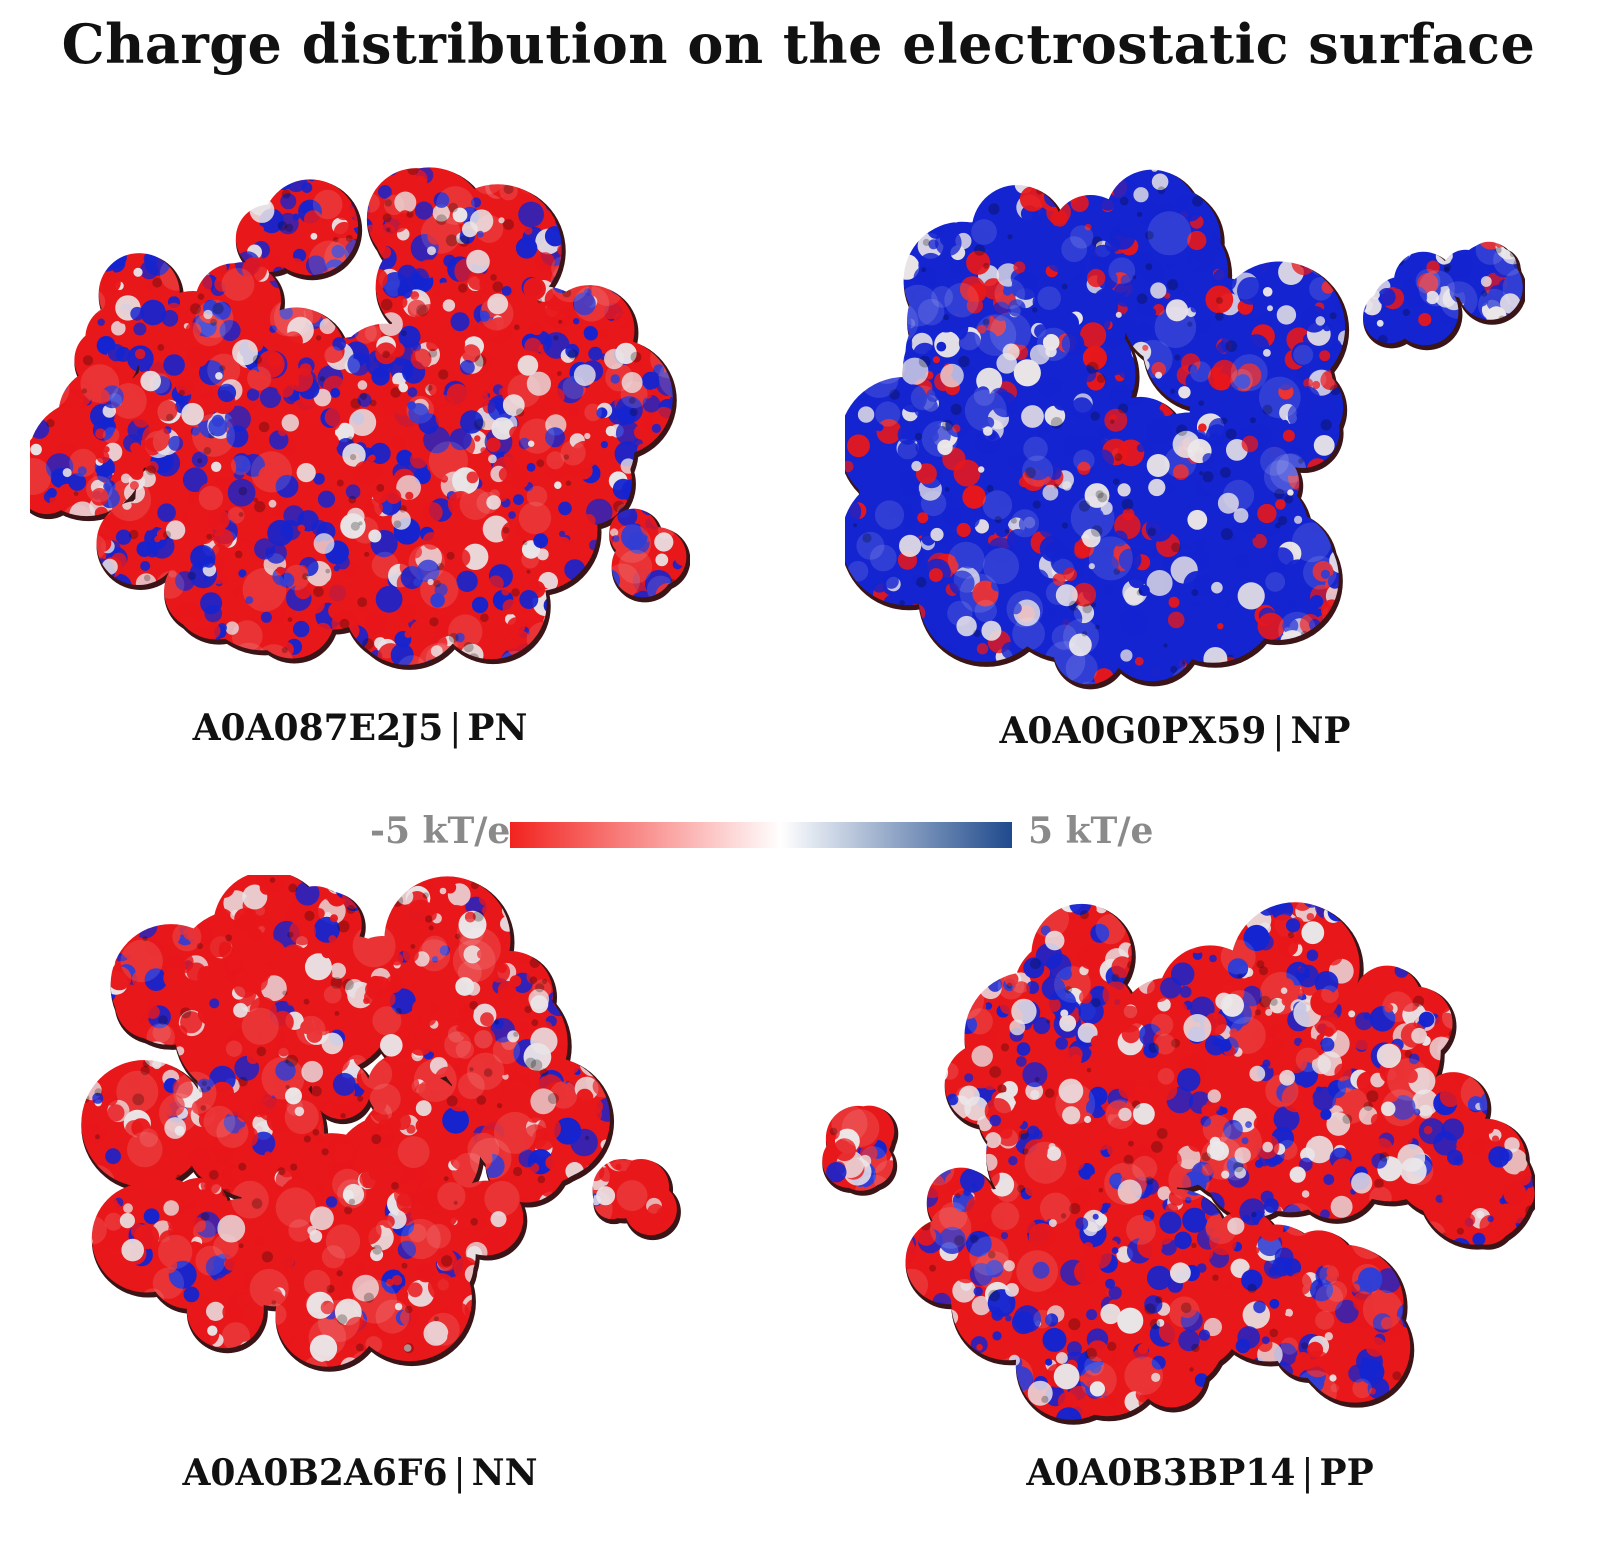 This screenshot has height=1558, width=1597. Describe the element at coordinates (318, 728) in the screenshot. I see `protein-id: A0A087E2J5` at that location.